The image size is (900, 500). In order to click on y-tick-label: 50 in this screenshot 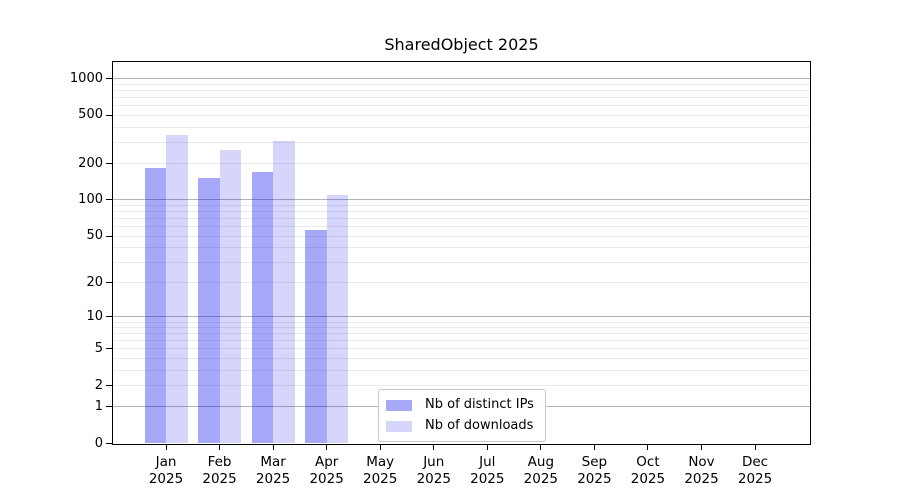, I will do `click(94, 236)`.